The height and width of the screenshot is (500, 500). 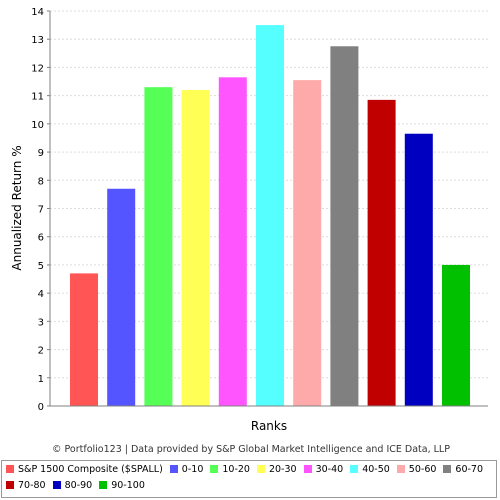 What do you see at coordinates (41, 266) in the screenshot?
I see `y-tick-label: 5` at bounding box center [41, 266].